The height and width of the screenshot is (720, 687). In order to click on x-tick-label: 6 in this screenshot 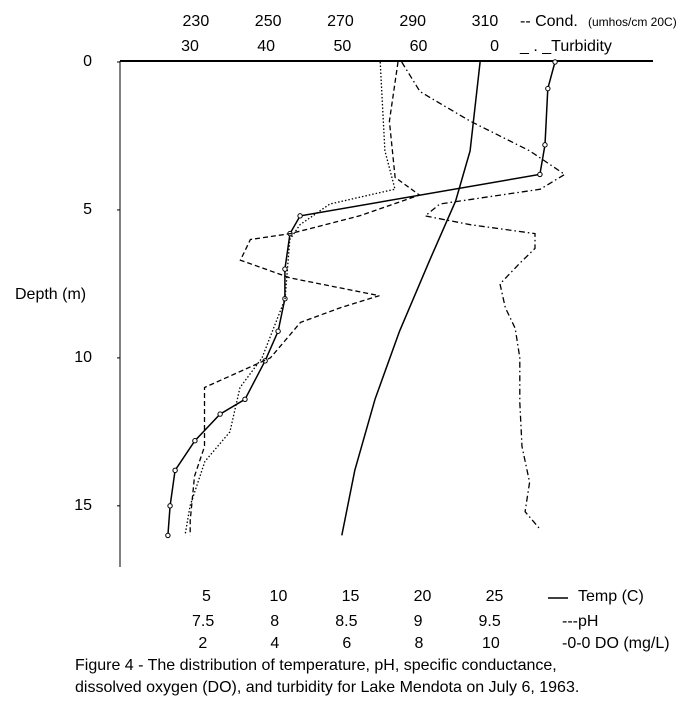, I will do `click(346, 643)`.